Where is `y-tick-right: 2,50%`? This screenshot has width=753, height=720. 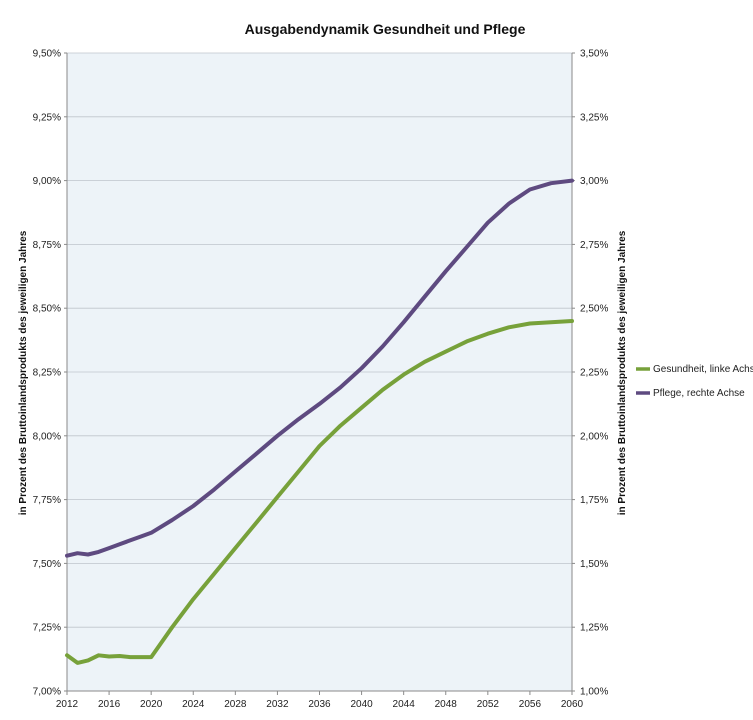 y-tick-right: 2,50% is located at coordinates (594, 309).